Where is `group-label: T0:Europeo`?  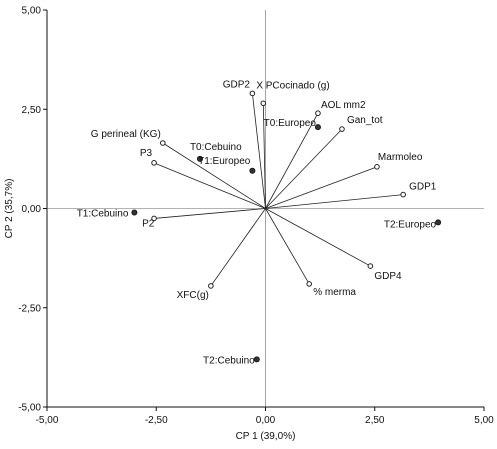 group-label: T0:Europeo is located at coordinates (290, 123).